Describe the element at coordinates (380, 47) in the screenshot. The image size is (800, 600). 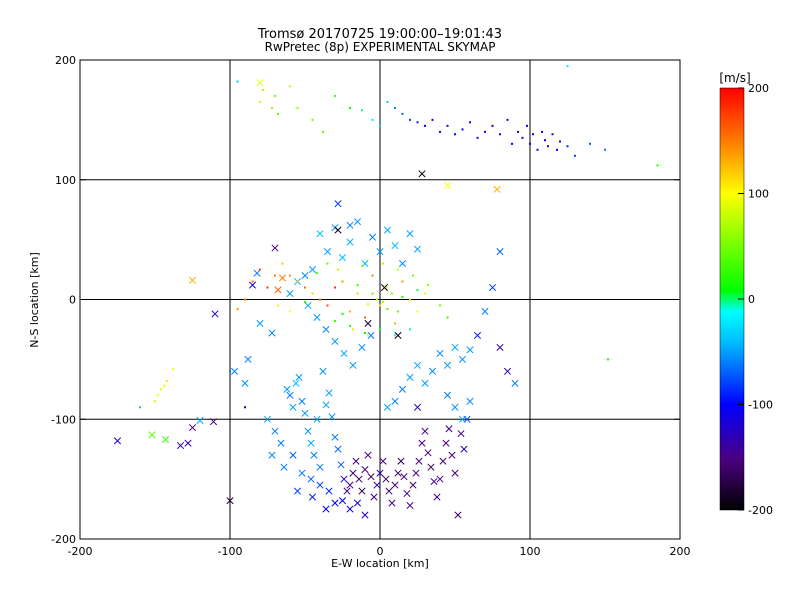
I see `chart-subtitle: RwPretec (8p) EXPERIMENTAL SKYMAP` at that location.